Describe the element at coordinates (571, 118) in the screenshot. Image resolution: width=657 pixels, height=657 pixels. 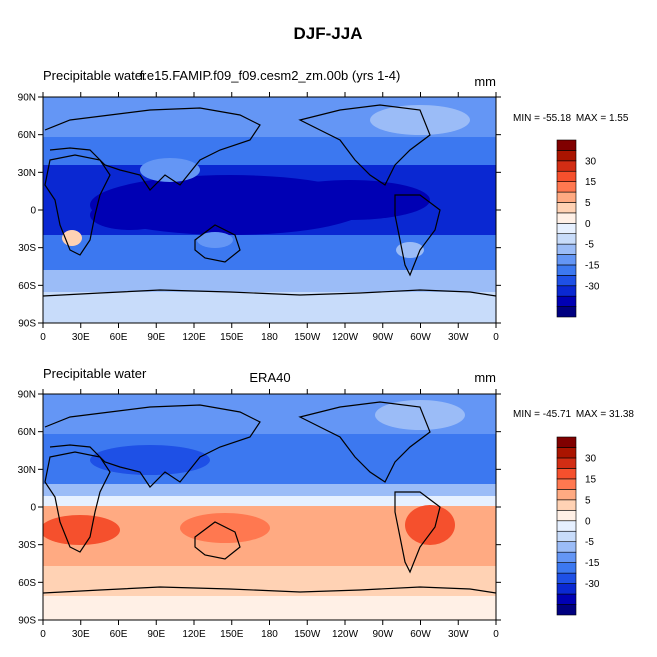
I see `panel-model-minmax: MIN = -55.18 MAX = 1.55` at that location.